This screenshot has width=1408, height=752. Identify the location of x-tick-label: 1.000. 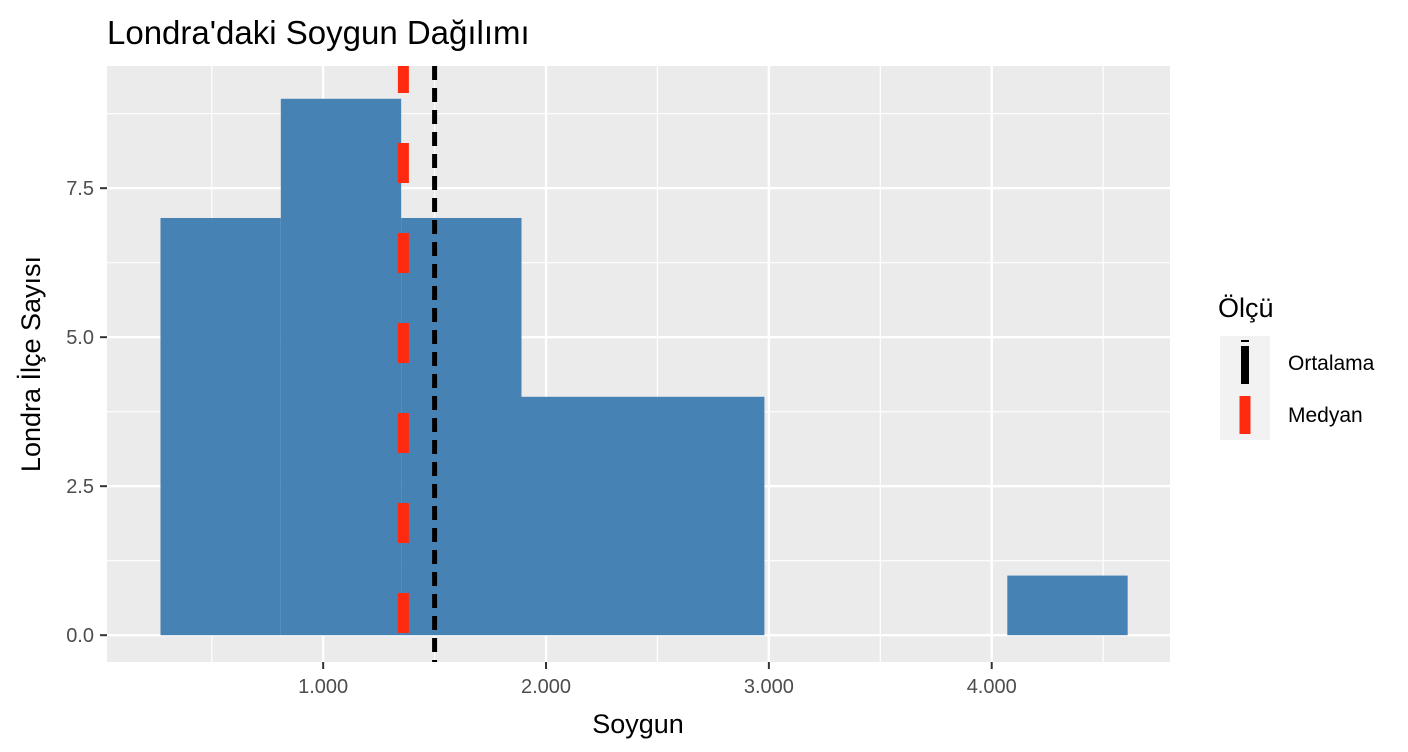
(323, 687).